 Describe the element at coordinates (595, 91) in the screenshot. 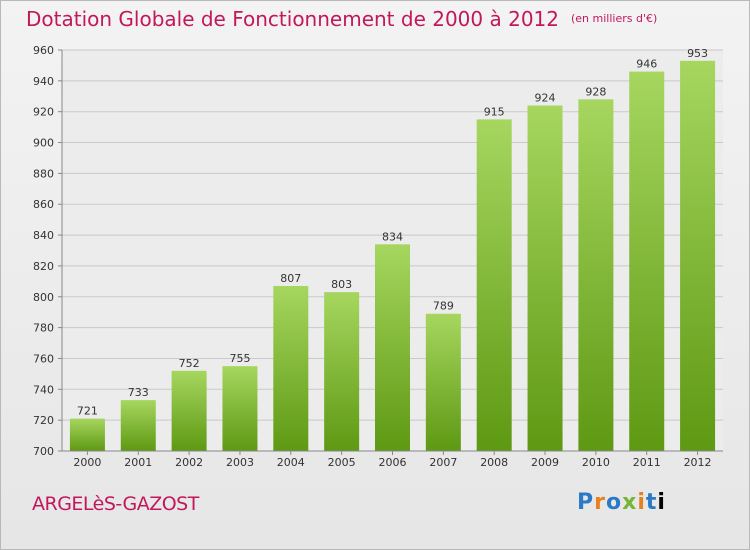

I see `value-label: 928` at that location.